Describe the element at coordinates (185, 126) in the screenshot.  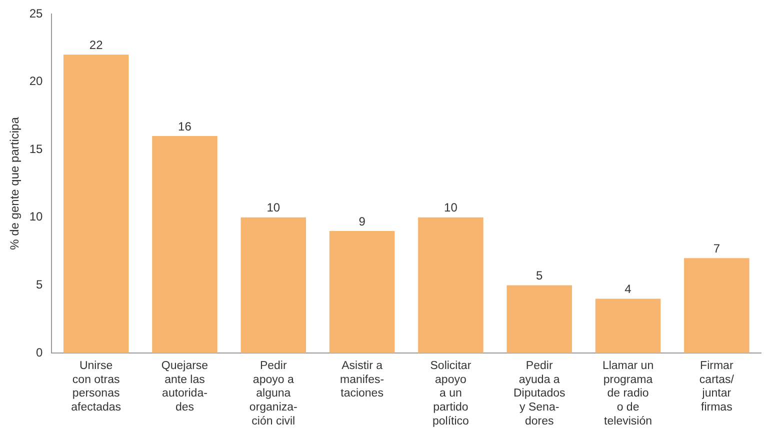
I see `data-label: 16` at that location.